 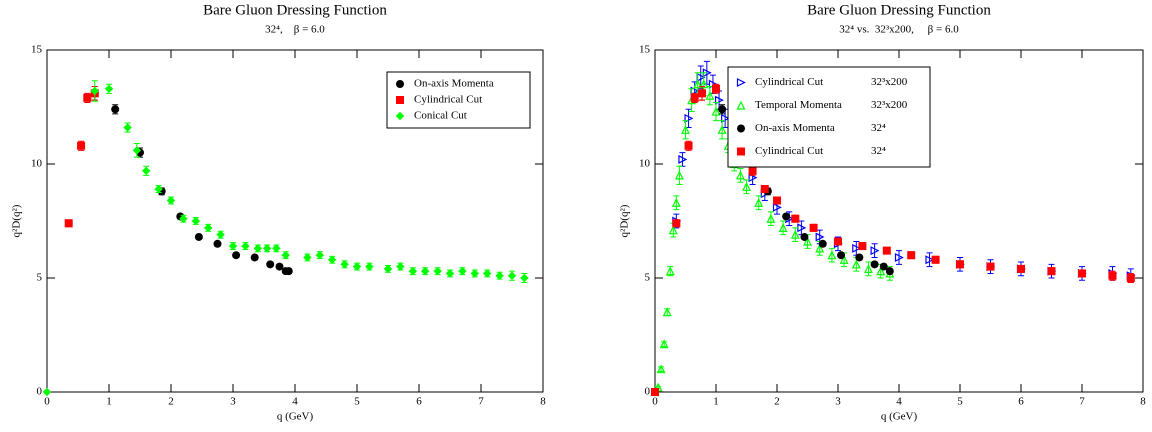 What do you see at coordinates (40, 392) in the screenshot?
I see `y-tick-label: 0` at bounding box center [40, 392].